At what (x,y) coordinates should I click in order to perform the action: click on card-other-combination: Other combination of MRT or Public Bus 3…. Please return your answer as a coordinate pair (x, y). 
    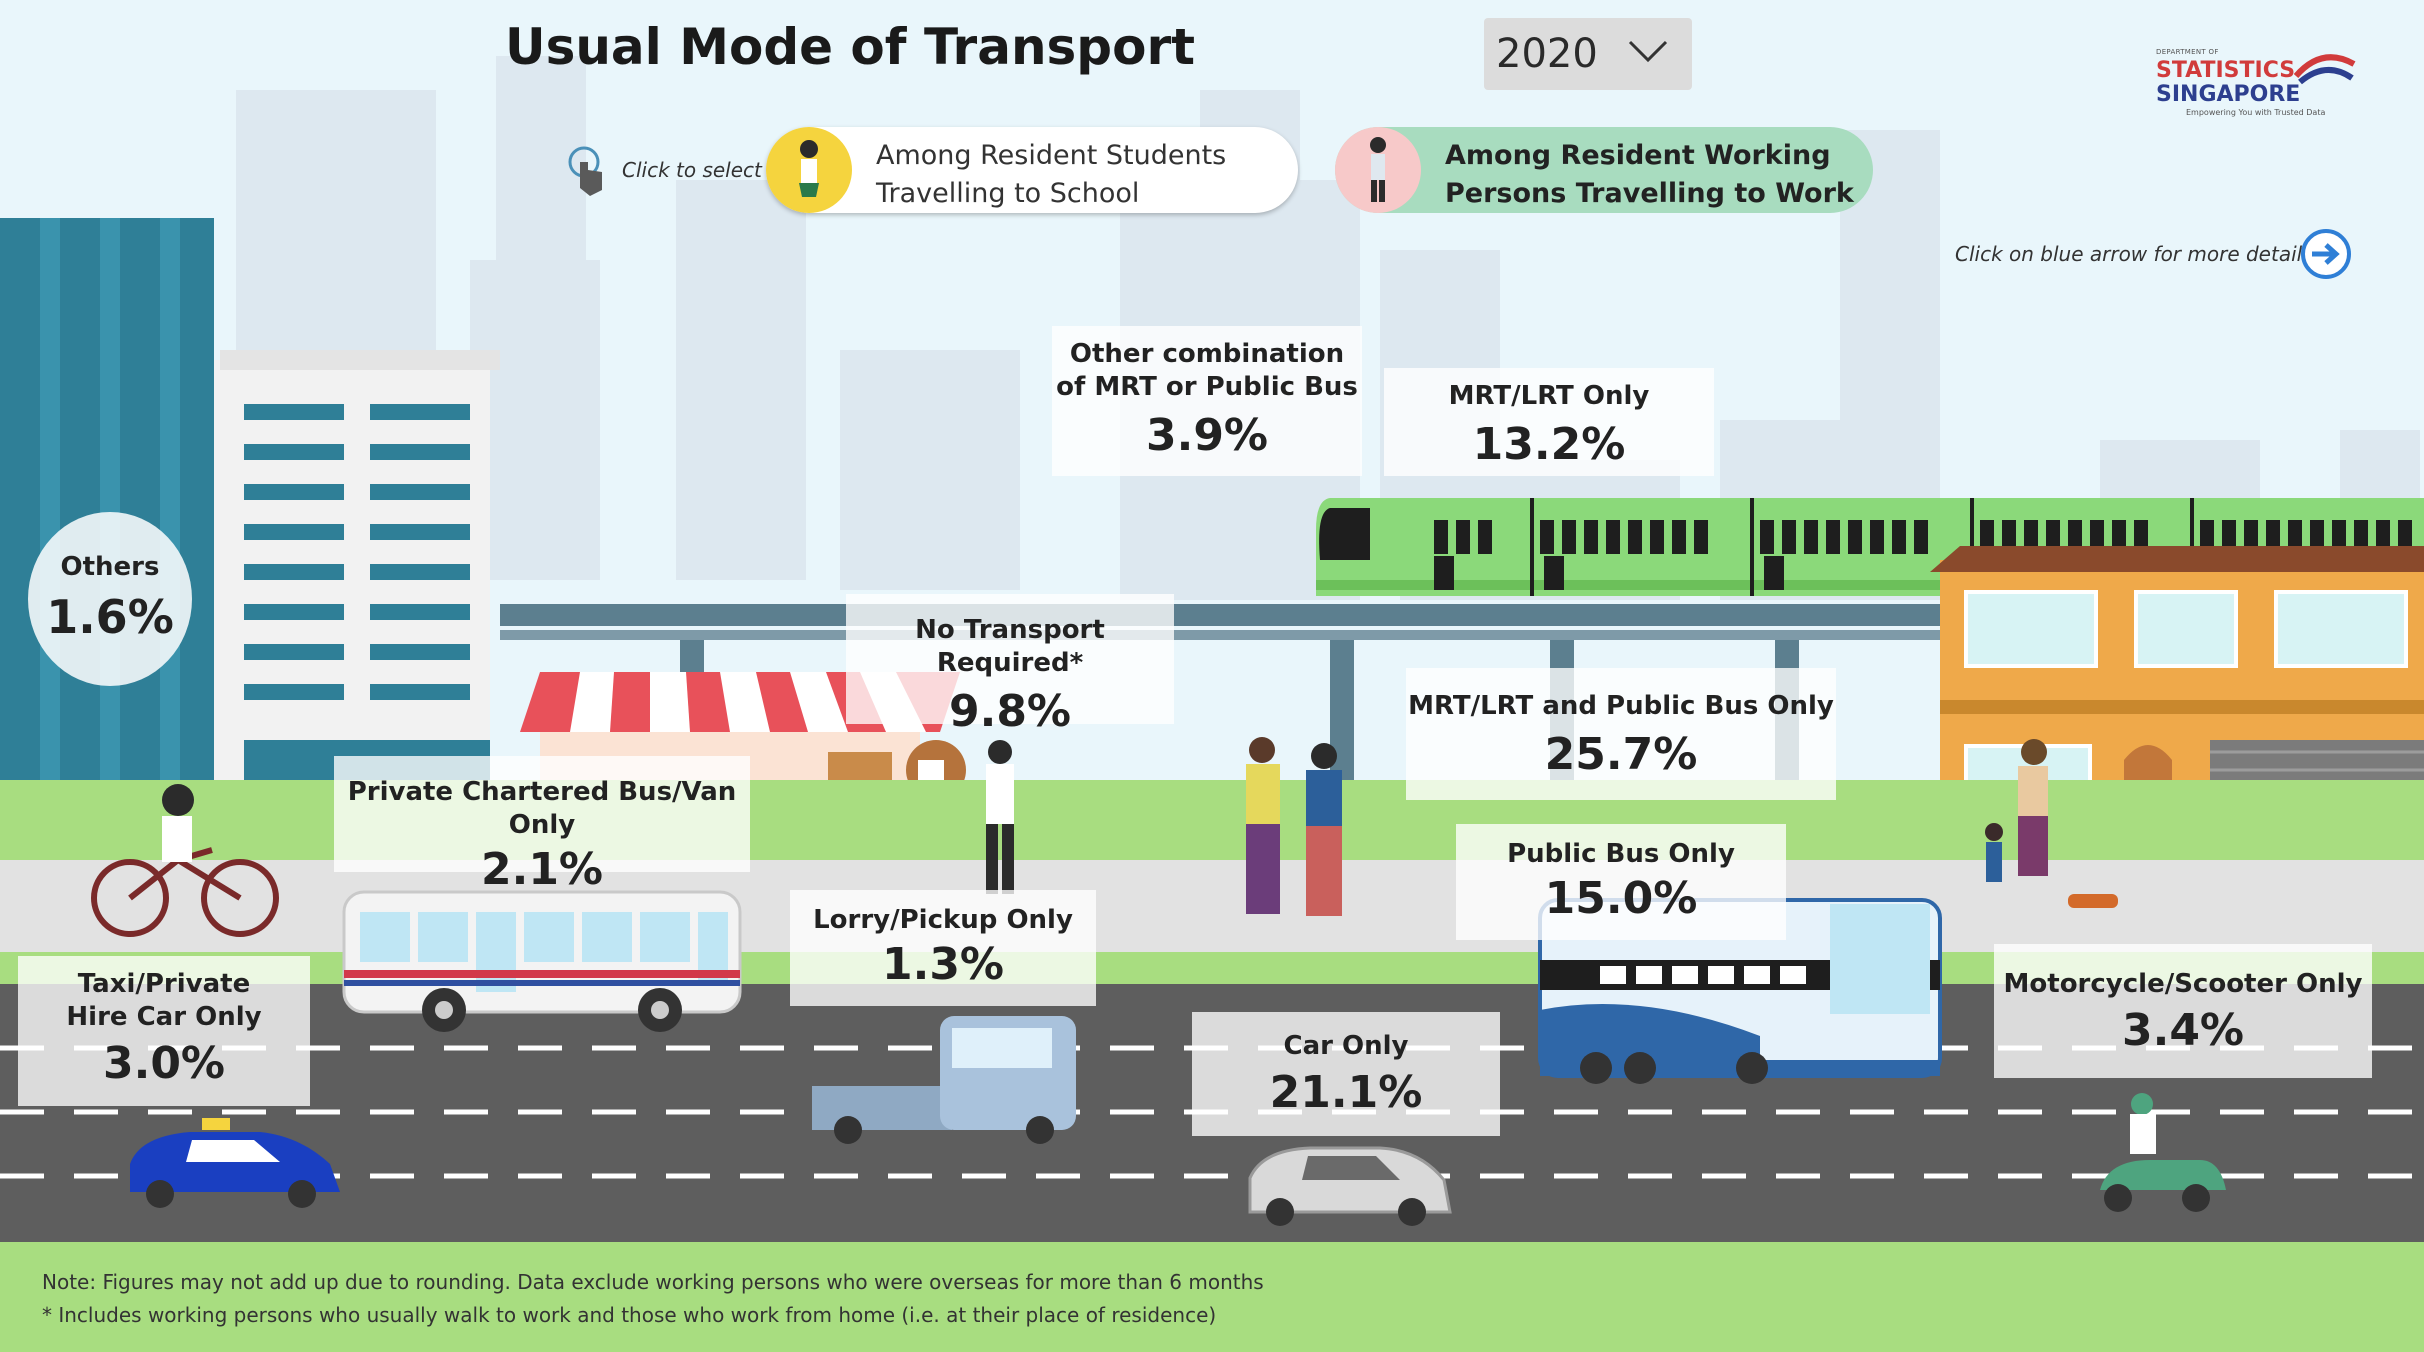
    Looking at the image, I should click on (1207, 401).